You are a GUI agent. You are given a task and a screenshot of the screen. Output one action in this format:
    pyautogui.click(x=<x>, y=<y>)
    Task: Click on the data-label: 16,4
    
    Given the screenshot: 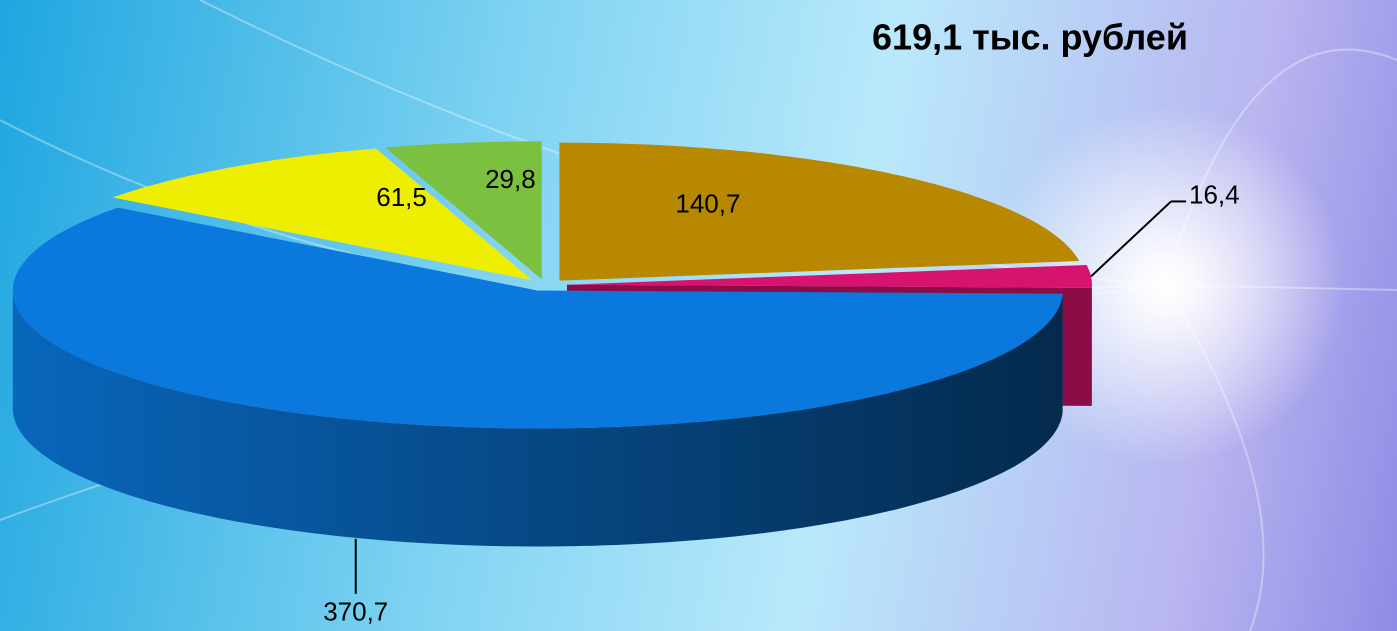 What is the action you would take?
    pyautogui.click(x=1214, y=194)
    